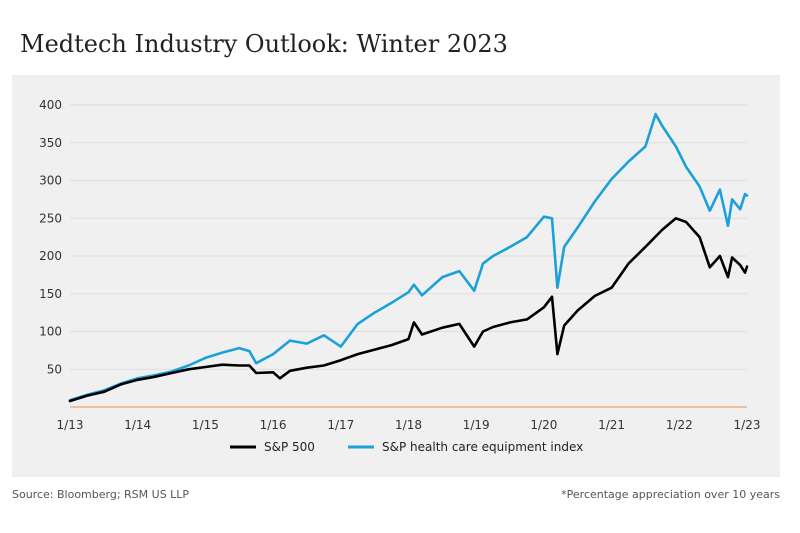  What do you see at coordinates (50, 105) in the screenshot?
I see `y-tick-label: 400` at bounding box center [50, 105].